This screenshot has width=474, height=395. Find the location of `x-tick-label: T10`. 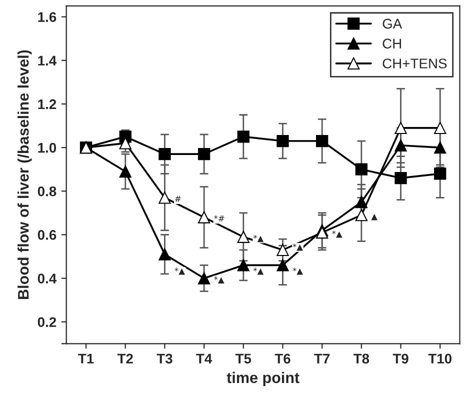

x-tick-label: T10 is located at coordinates (440, 359).